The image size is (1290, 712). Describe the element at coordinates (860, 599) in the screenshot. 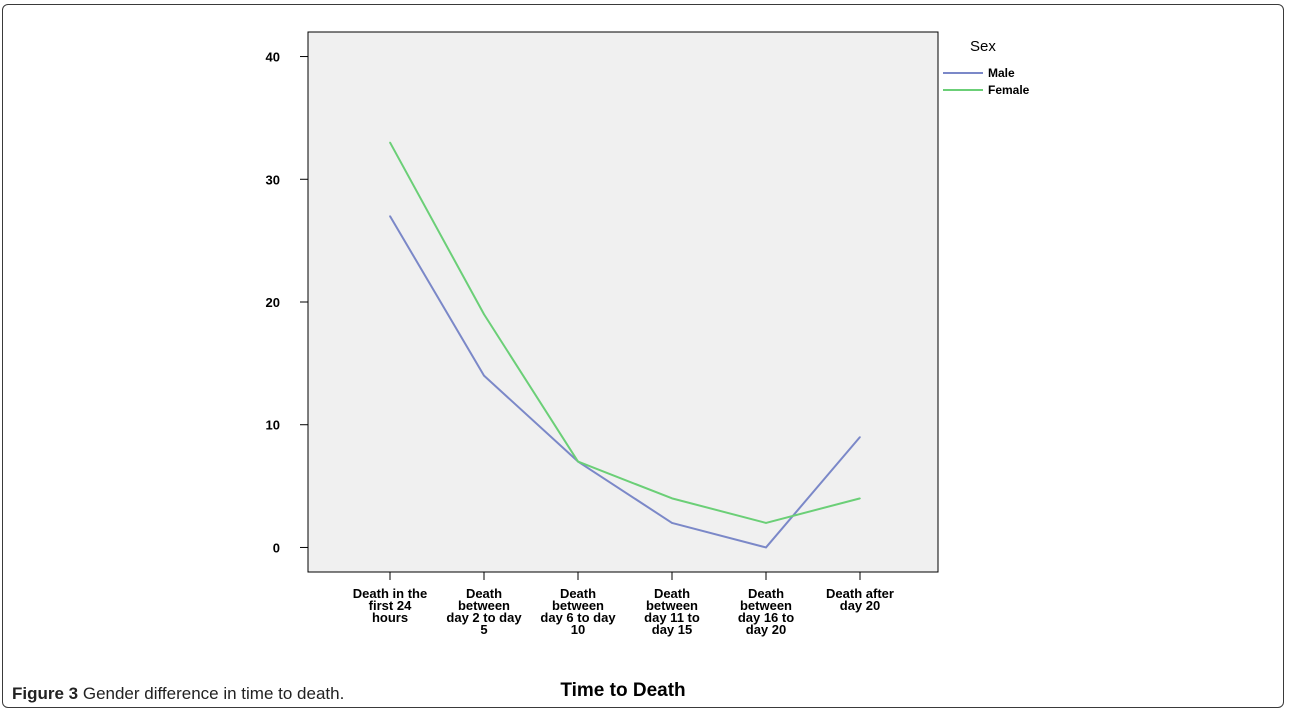

I see `x-tick-label: Death after day 20` at that location.